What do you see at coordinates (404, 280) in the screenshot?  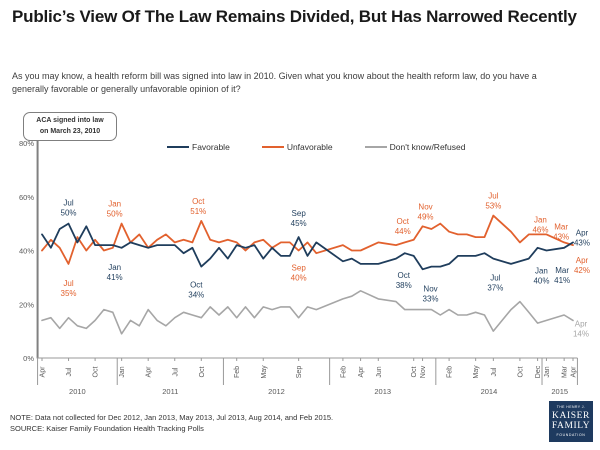 I see `data-point-label: Oct 38%` at bounding box center [404, 280].